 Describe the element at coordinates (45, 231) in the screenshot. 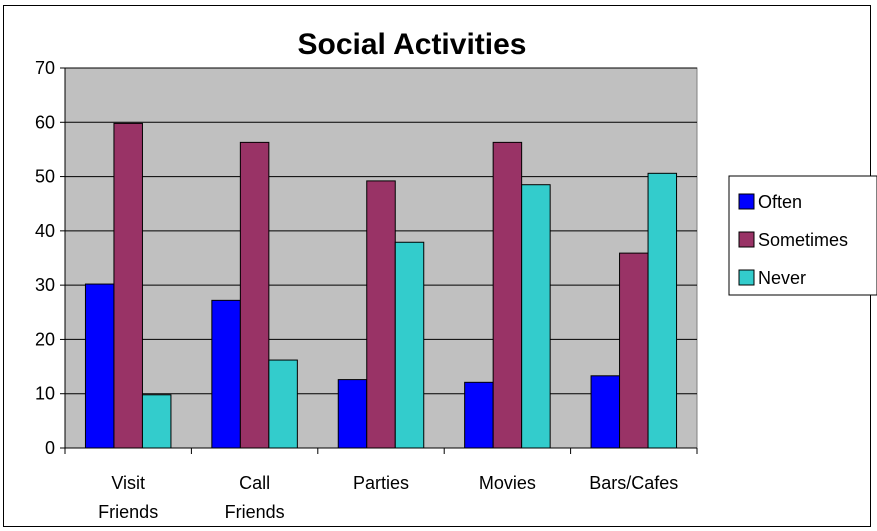

I see `y-tick-label: 40` at that location.